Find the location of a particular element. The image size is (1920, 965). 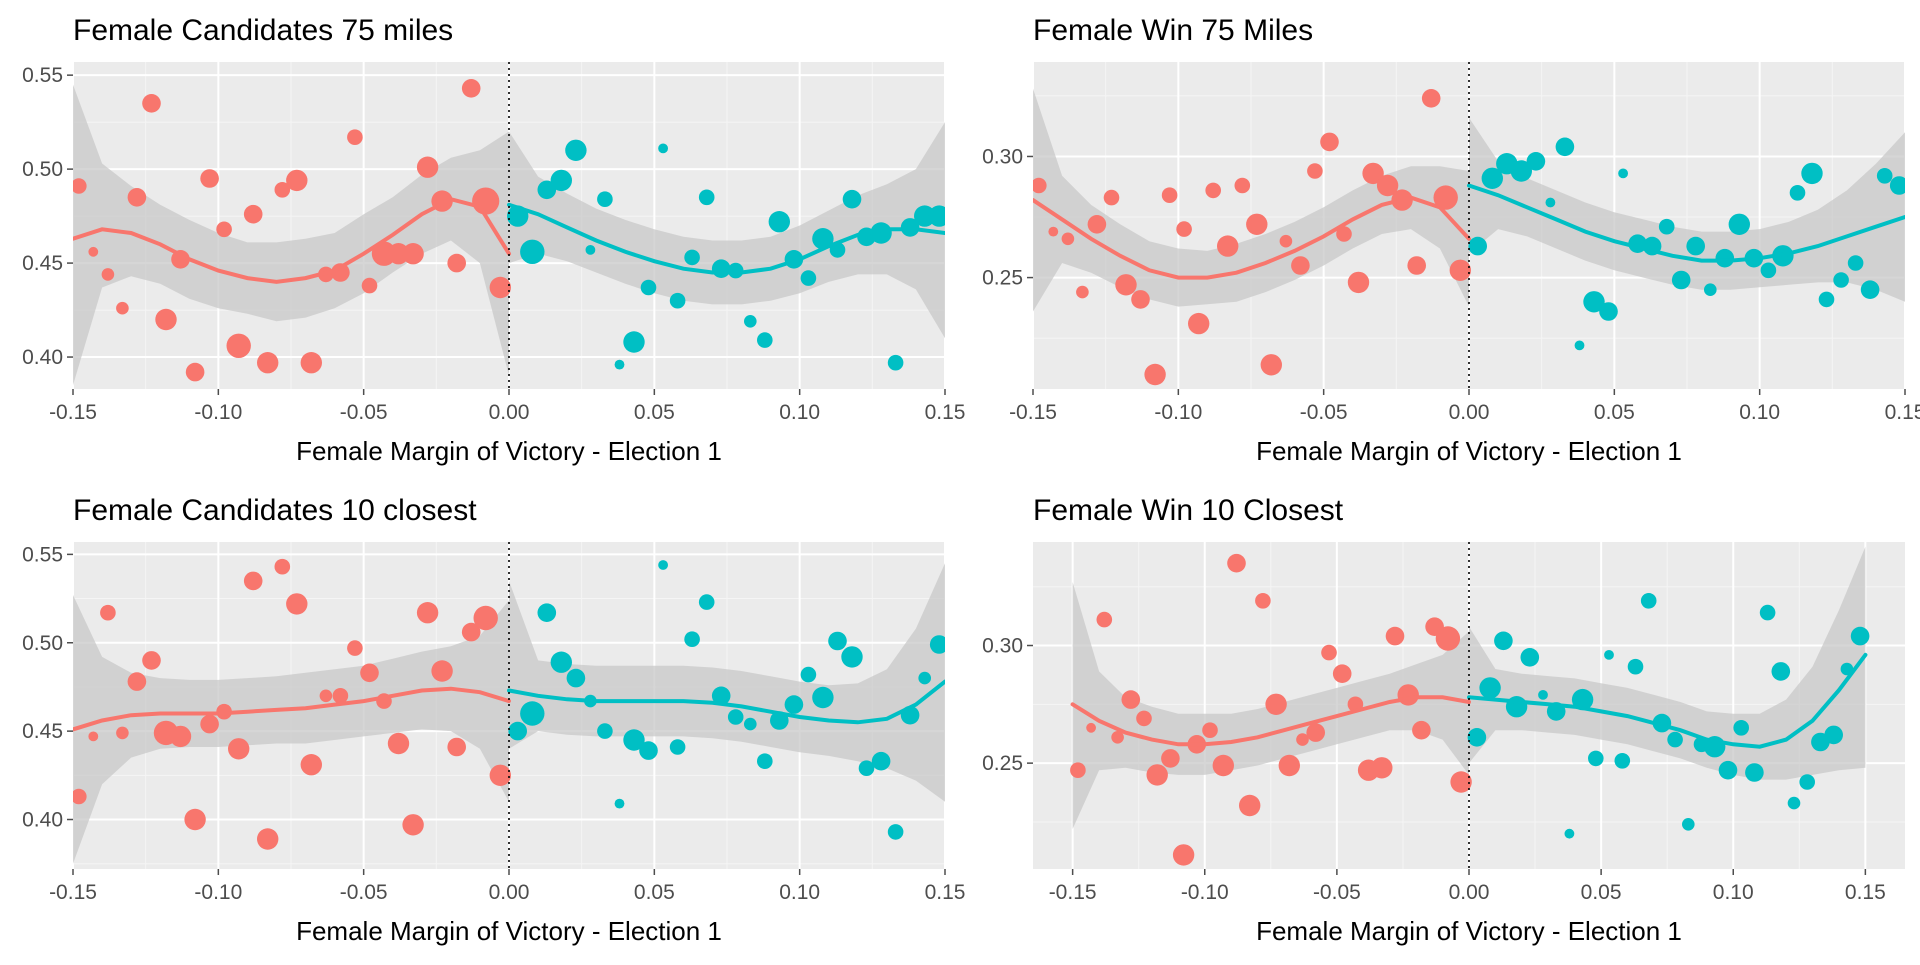

y-tick-label: 0.40 is located at coordinates (42, 357).